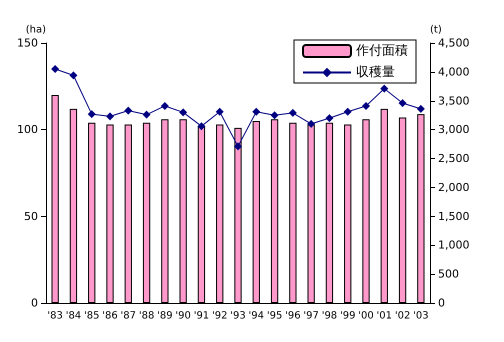  Describe the element at coordinates (220, 316) in the screenshot. I see `x-tick-label: '92` at that location.